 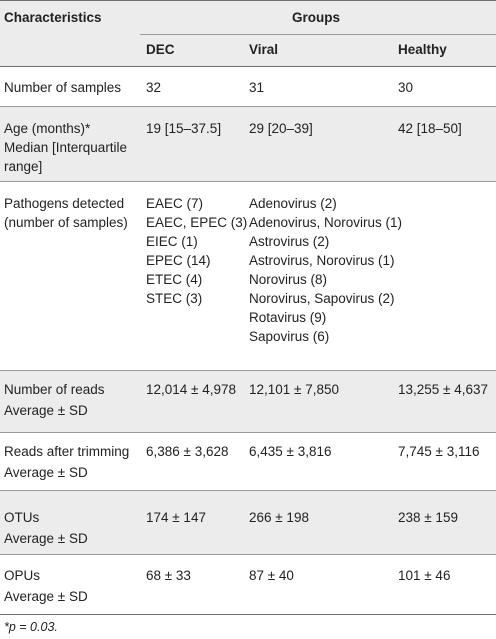 What do you see at coordinates (424, 575) in the screenshot?
I see `cell-healthy: 101 ± 46` at bounding box center [424, 575].